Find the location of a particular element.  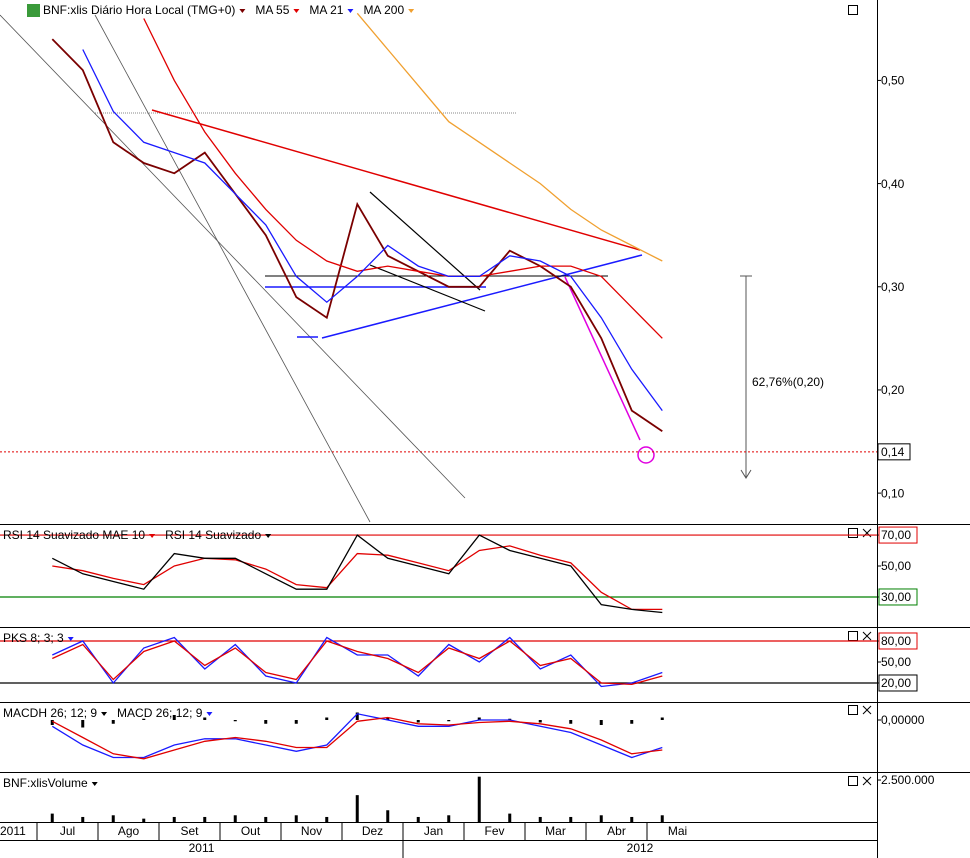

y-tick-label: 70,00 is located at coordinates (896, 535).